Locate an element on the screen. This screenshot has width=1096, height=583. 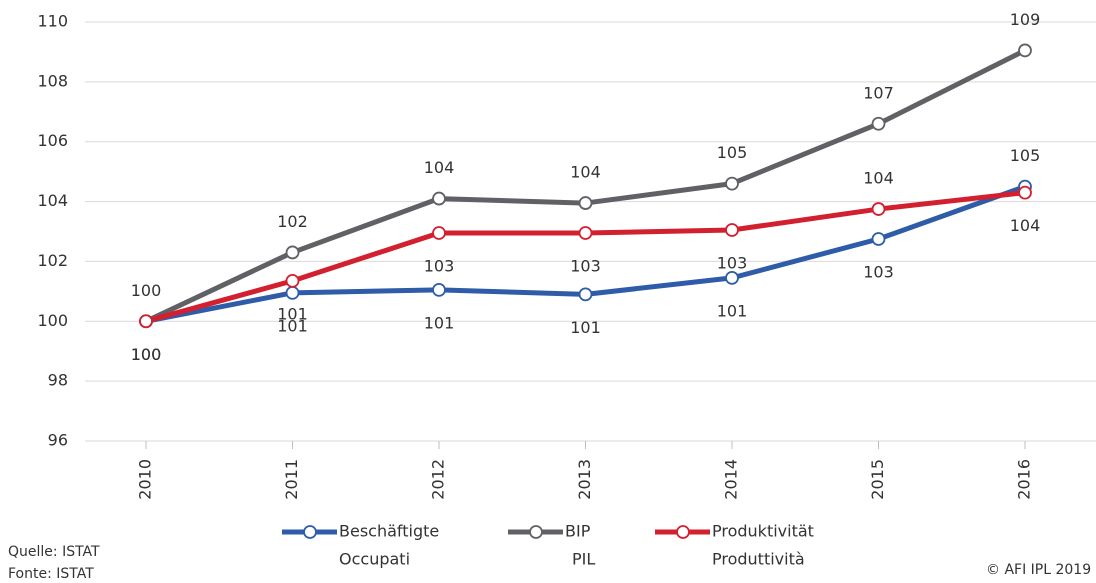
y-tick-label: 102 is located at coordinates (52, 260).